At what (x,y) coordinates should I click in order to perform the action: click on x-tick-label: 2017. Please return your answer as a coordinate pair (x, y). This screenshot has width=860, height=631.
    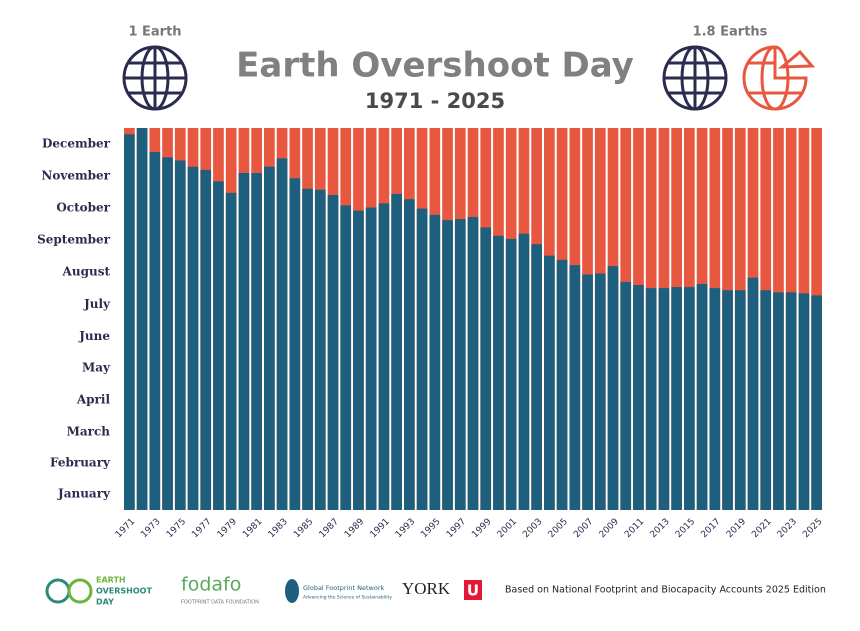
    Looking at the image, I should click on (710, 528).